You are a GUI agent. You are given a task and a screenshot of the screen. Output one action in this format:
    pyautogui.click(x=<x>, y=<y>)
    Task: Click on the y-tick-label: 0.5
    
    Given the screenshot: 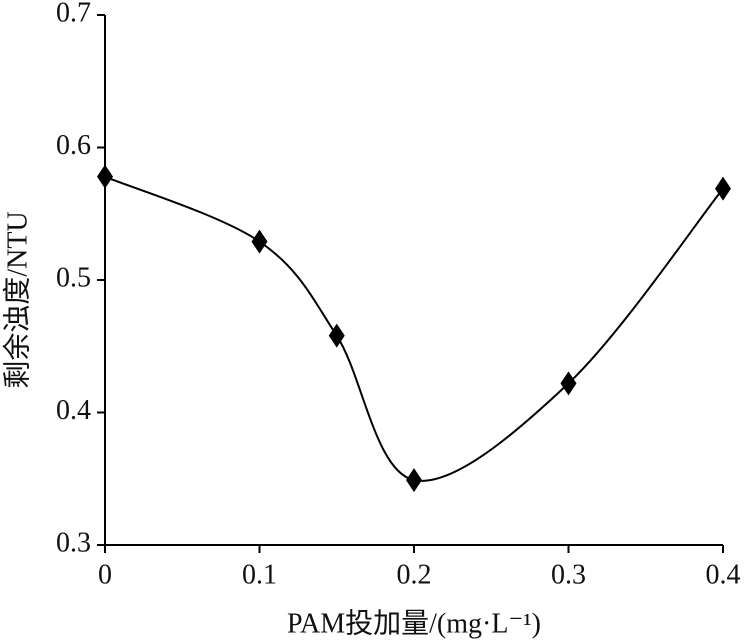 What is the action you would take?
    pyautogui.click(x=73, y=277)
    